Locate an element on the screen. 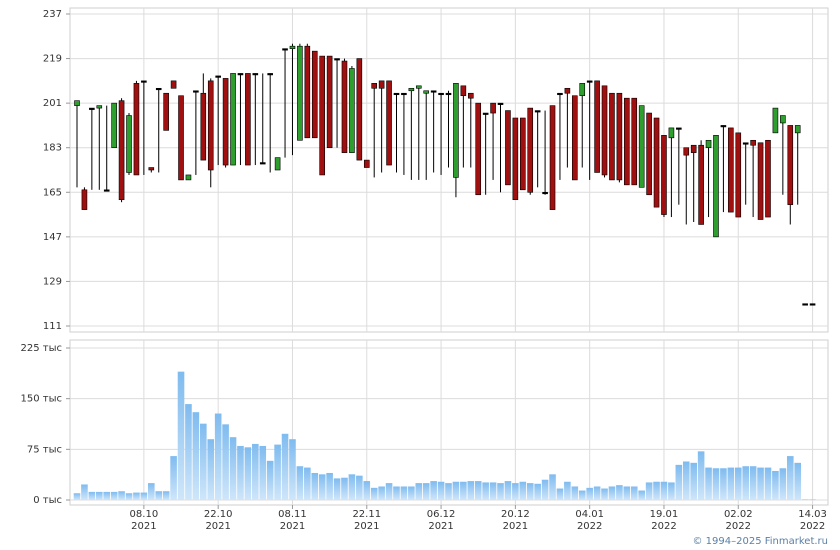 The height and width of the screenshot is (550, 840). y-tick-label: 129 is located at coordinates (52, 281).